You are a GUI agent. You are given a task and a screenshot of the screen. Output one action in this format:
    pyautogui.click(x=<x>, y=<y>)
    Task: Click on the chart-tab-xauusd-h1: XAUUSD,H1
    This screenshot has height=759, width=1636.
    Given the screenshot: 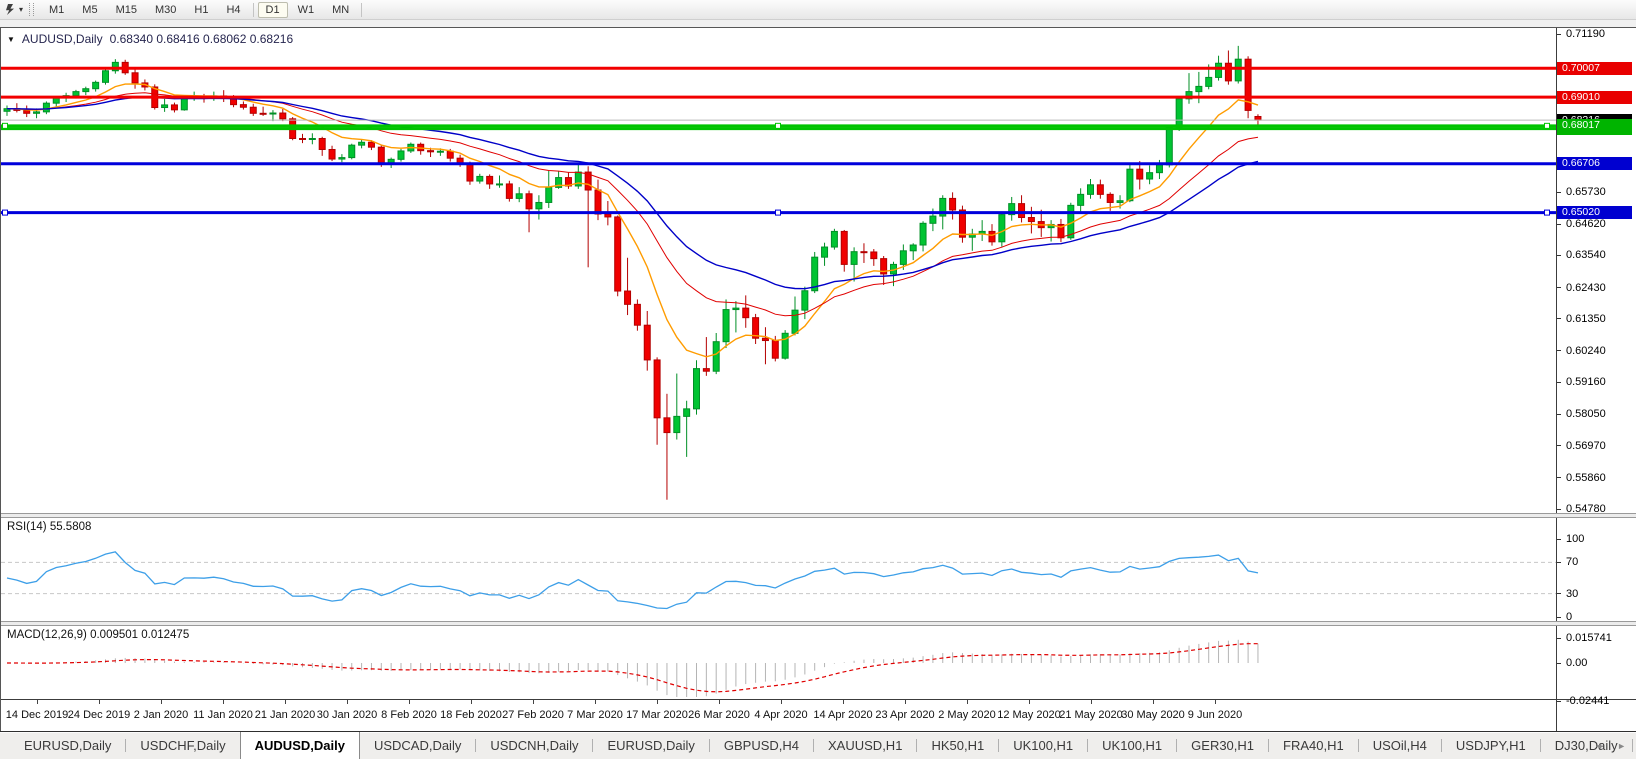 What is the action you would take?
    pyautogui.click(x=865, y=745)
    